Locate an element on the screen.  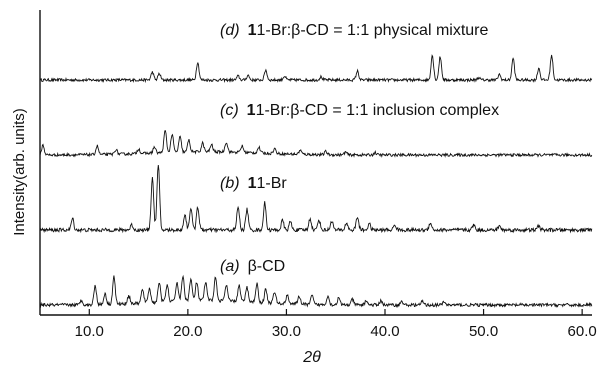
series-label-c-prefix: (c) is located at coordinates (229, 110).